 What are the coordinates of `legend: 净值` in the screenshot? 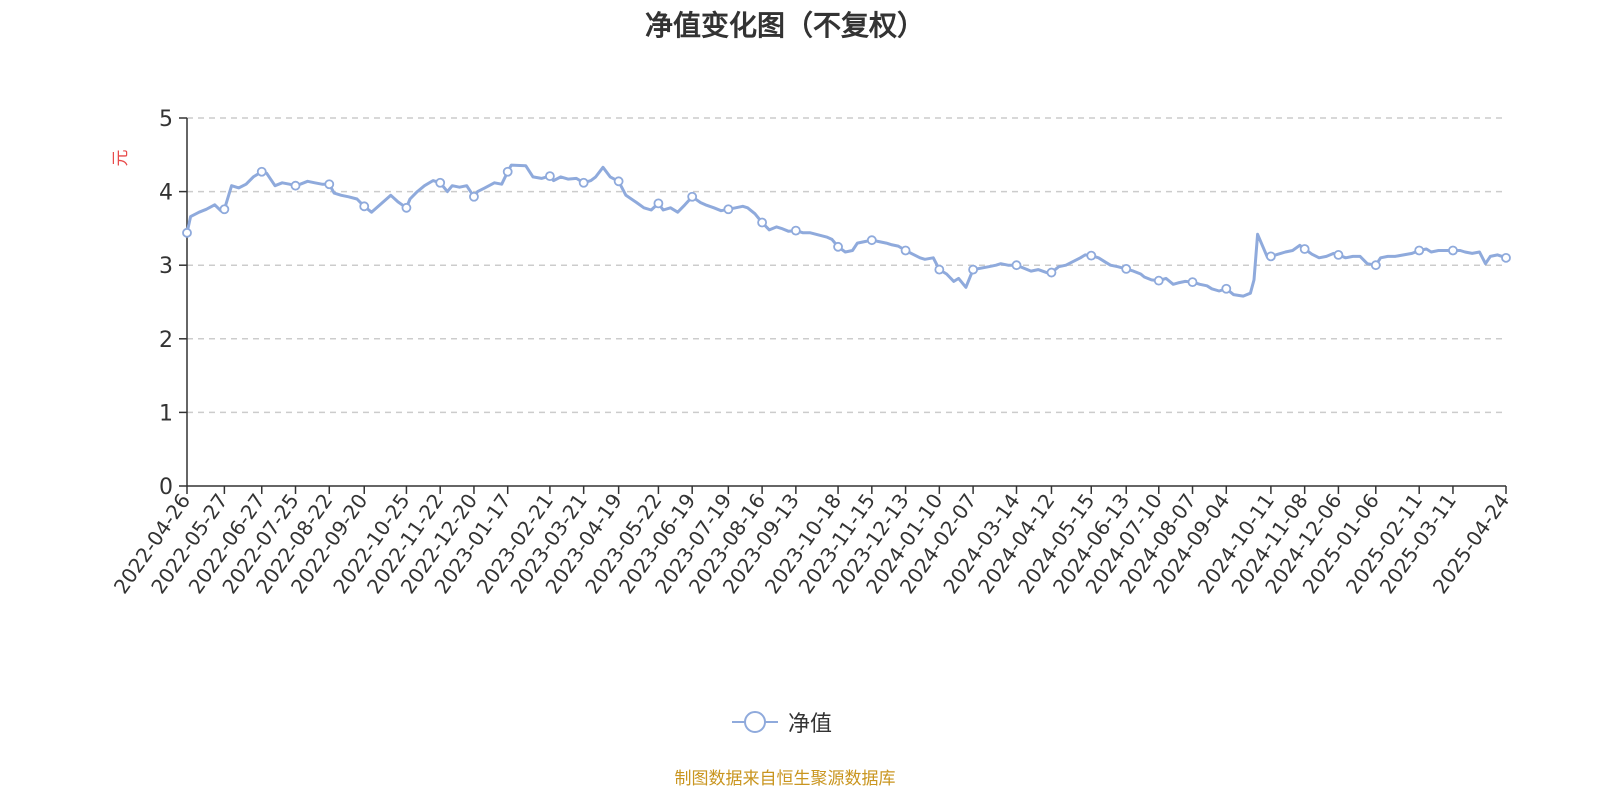 It's located at (781, 722).